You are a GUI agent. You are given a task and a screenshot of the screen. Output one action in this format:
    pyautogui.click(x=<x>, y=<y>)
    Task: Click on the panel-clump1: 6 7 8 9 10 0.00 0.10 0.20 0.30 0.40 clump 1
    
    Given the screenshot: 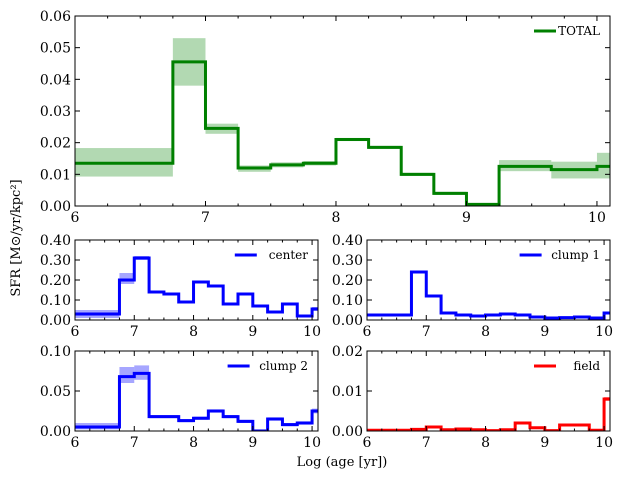 What is the action you would take?
    pyautogui.click(x=472, y=286)
    